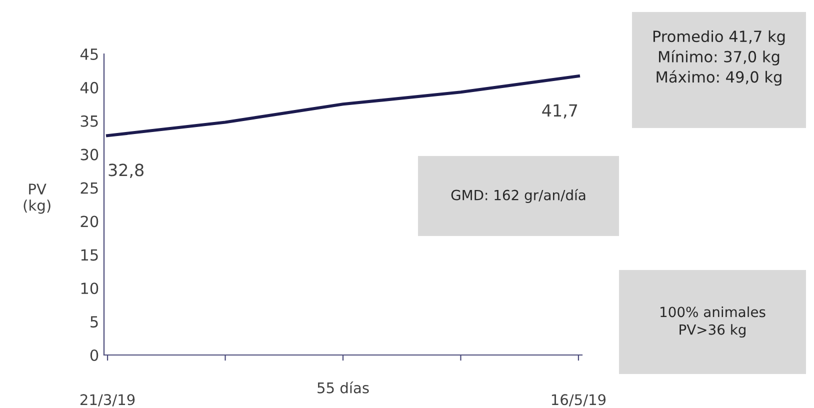  What do you see at coordinates (89, 54) in the screenshot?
I see `y-tick-label: 45` at bounding box center [89, 54].